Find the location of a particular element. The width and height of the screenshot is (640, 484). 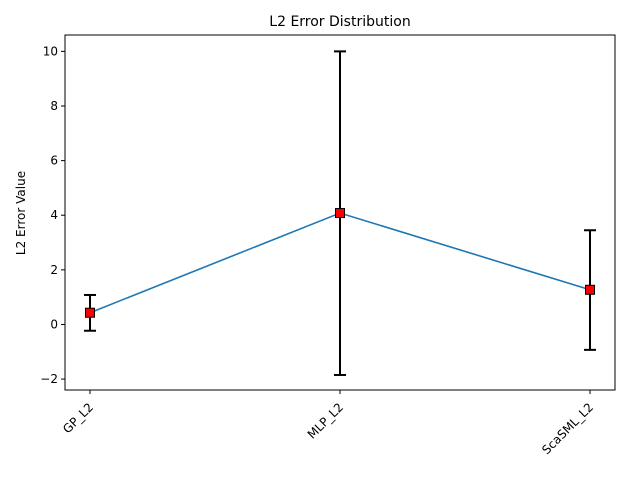

x-tick-label: ScaSML_L2 is located at coordinates (567, 428).